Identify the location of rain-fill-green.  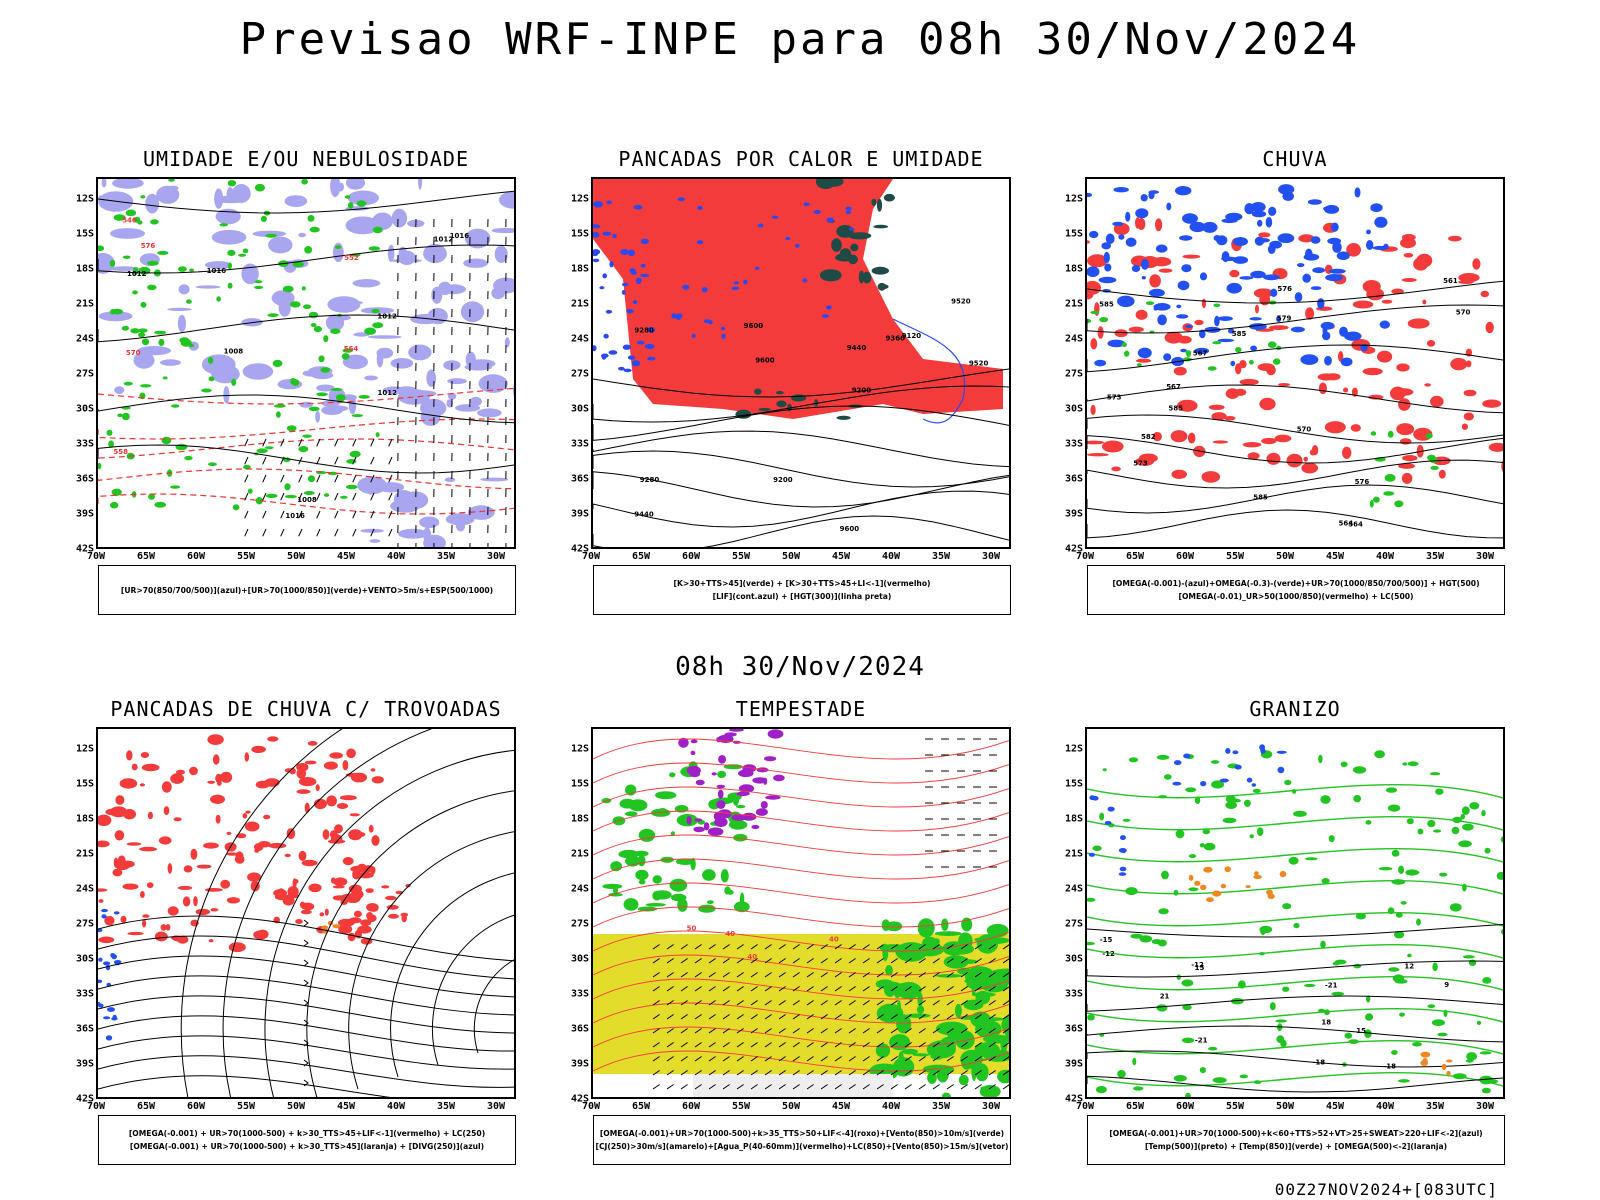
(1429, 436).